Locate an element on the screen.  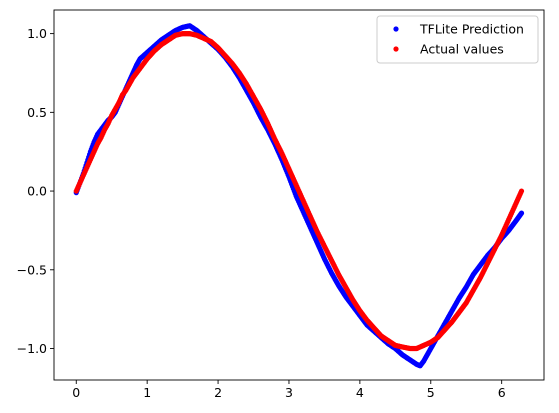
legend-label: Actual values is located at coordinates (462, 49).